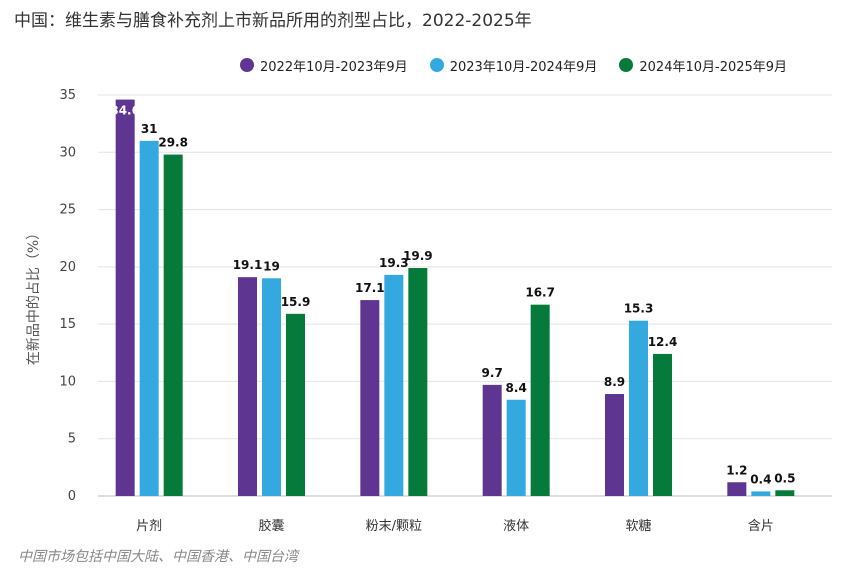 This screenshot has width=856, height=570. What do you see at coordinates (418, 256) in the screenshot?
I see `data-label: 19.9` at bounding box center [418, 256].